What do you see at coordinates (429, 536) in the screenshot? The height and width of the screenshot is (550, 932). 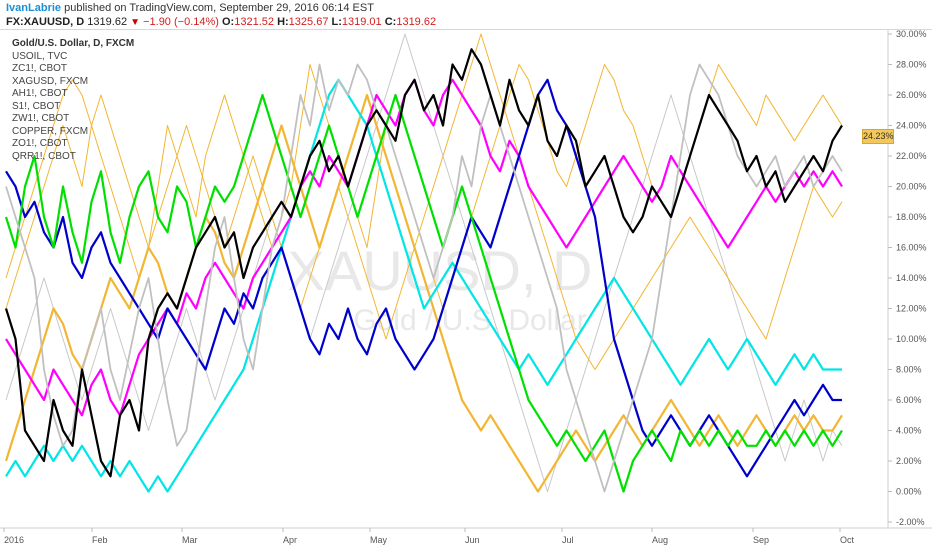 I see `time-axis: 2016 Feb Mar Apr May Jun Jul Aug Sep Oct` at bounding box center [429, 536].